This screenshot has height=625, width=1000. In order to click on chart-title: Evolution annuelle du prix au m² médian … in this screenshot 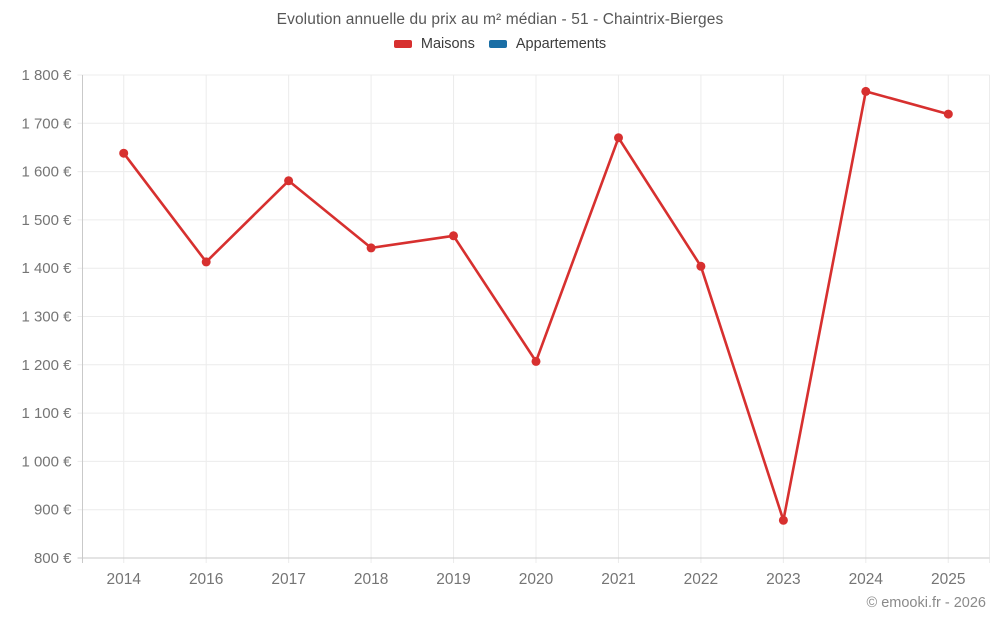, I will do `click(500, 19)`.